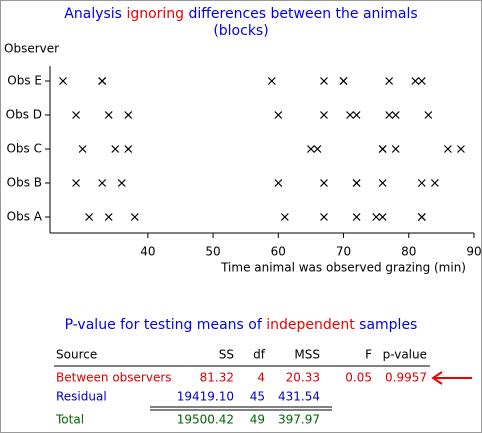 The image size is (482, 433). What do you see at coordinates (343, 252) in the screenshot?
I see `x-tick-label: 70` at bounding box center [343, 252].